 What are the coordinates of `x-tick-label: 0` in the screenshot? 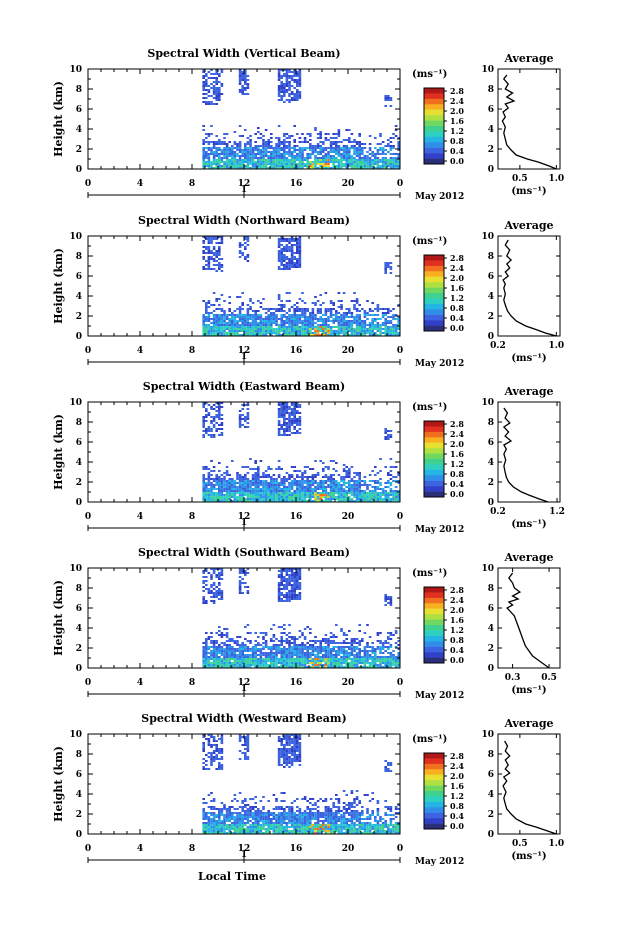 It's located at (400, 517).